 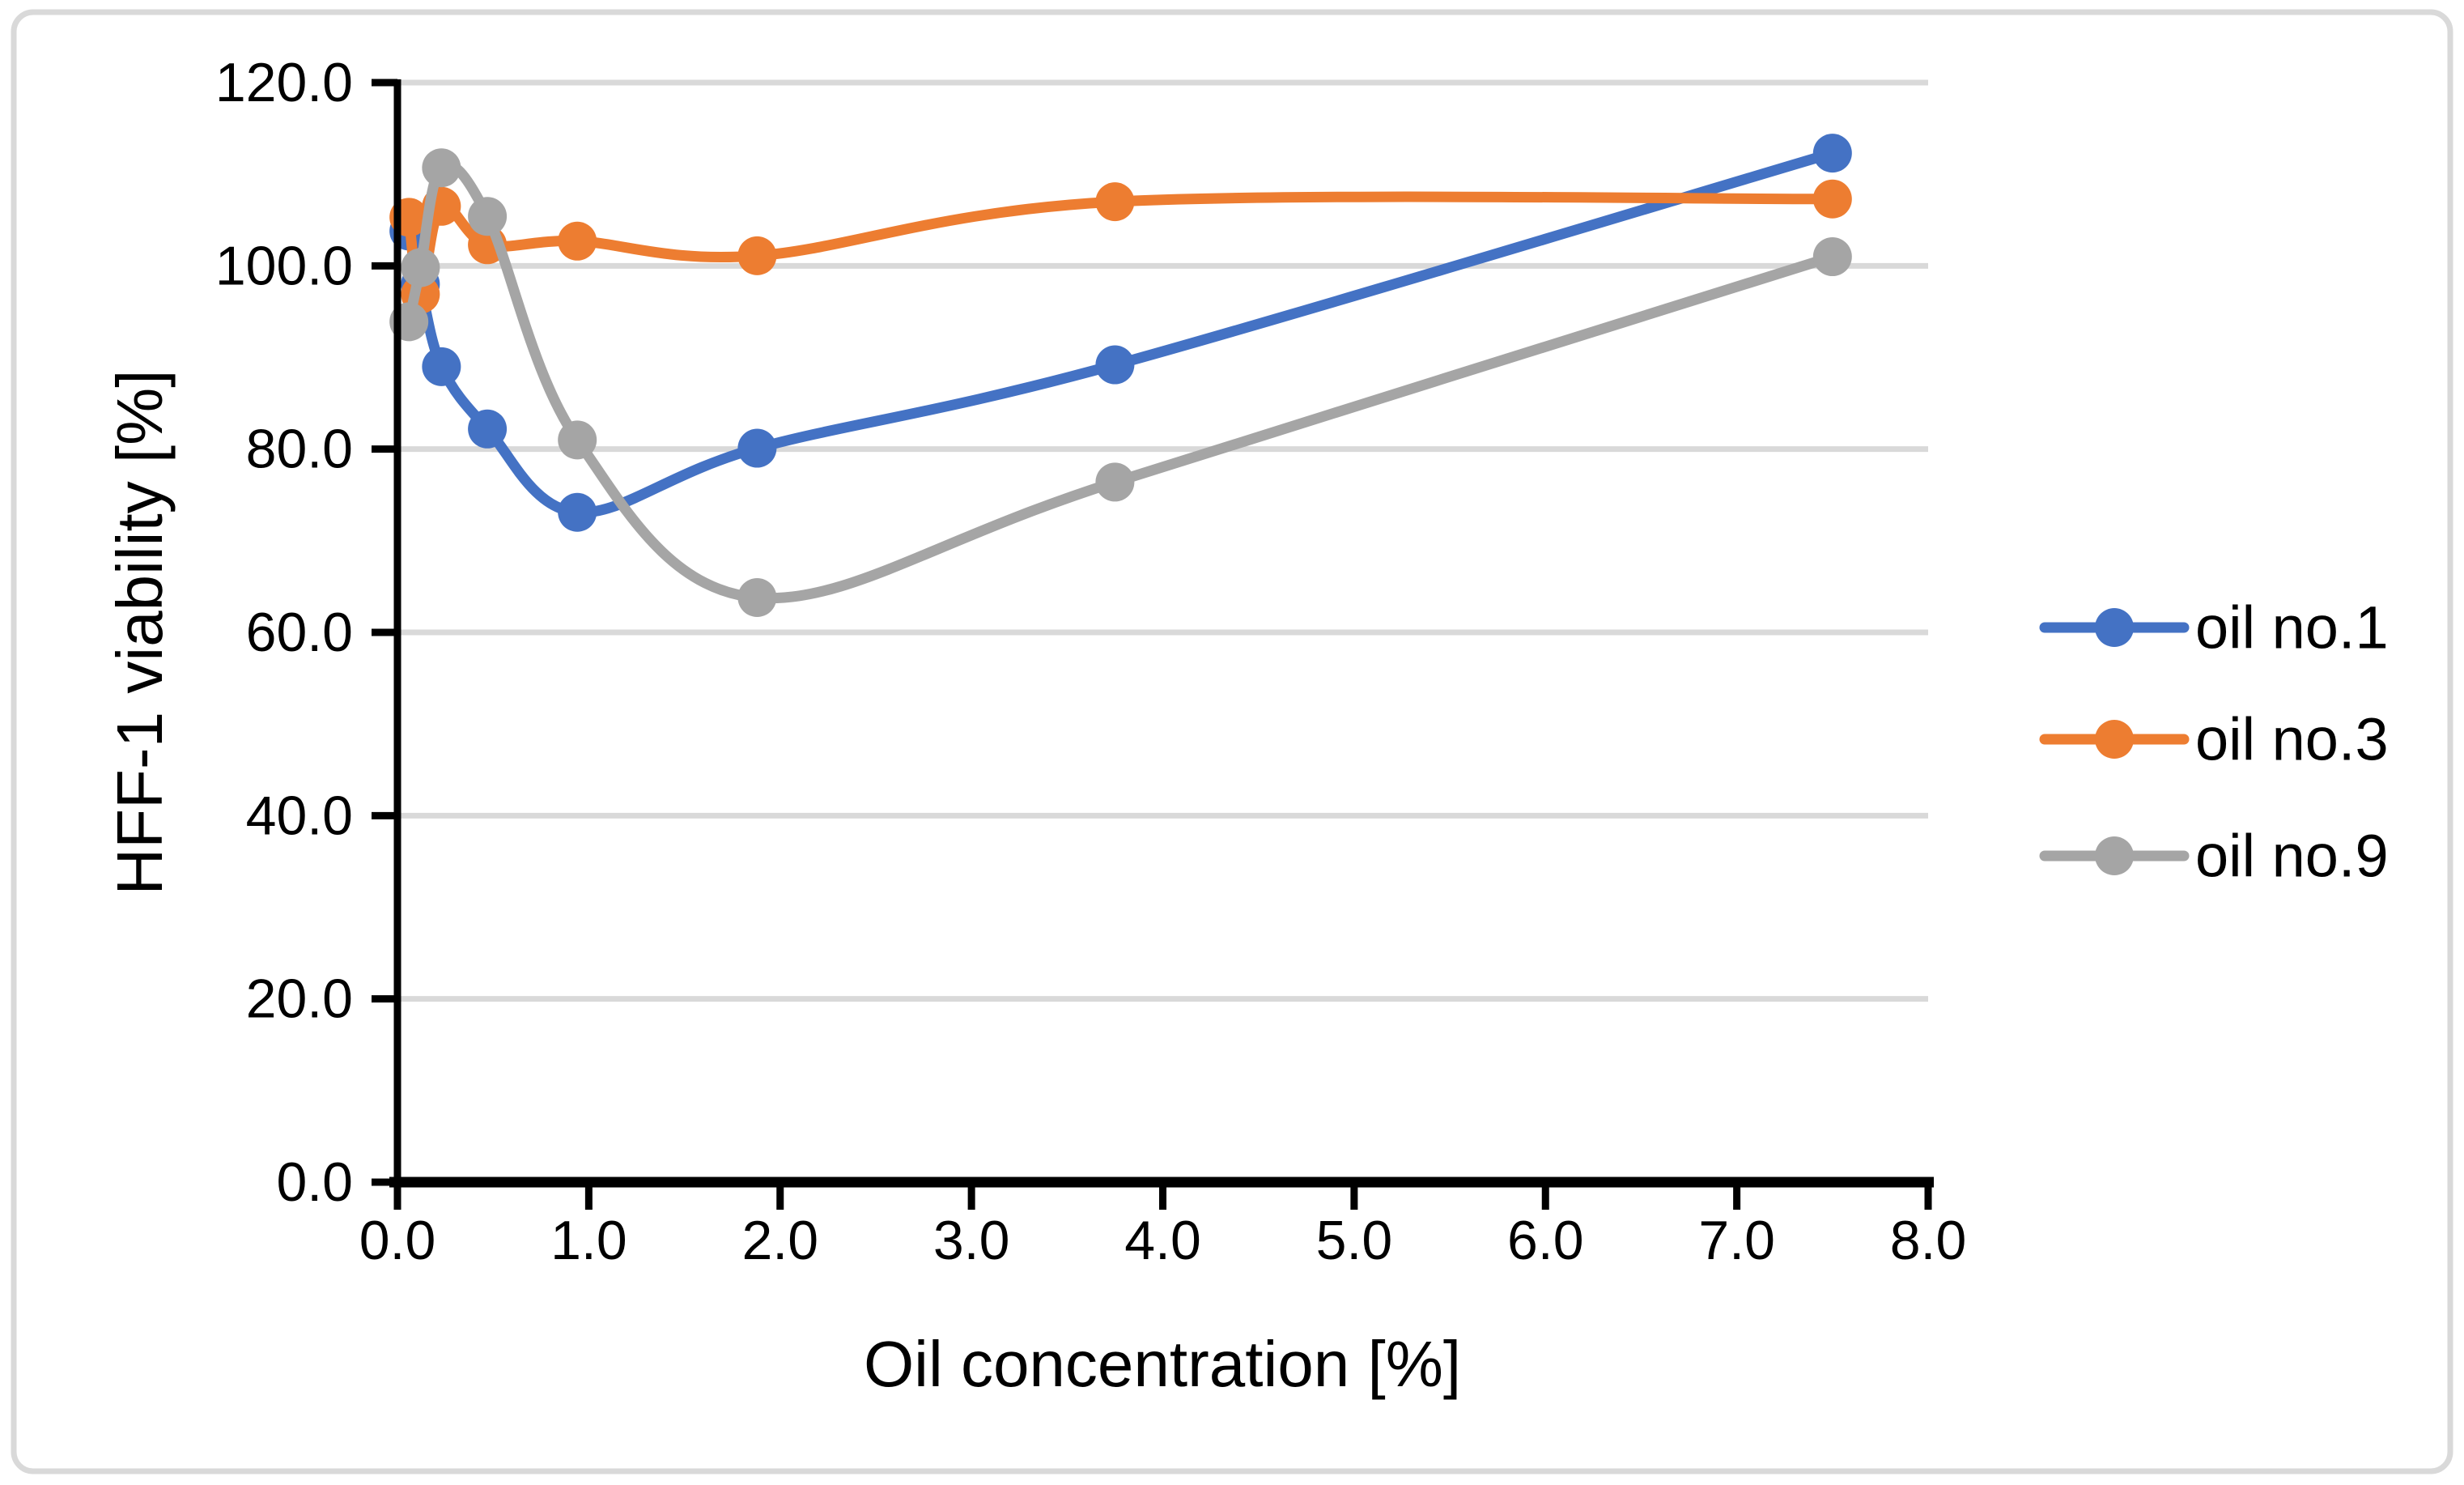 I want to click on legend-label: oil no.3, so click(x=2292, y=740).